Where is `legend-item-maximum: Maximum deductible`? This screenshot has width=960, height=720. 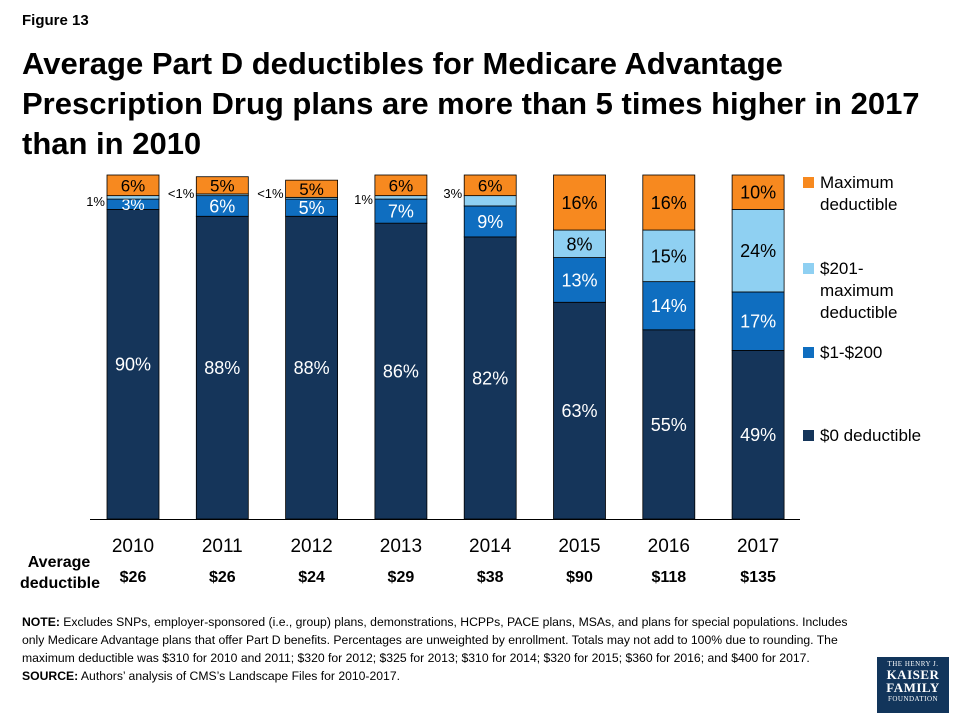
legend-item-maximum: Maximum deductible is located at coordinates (871, 194).